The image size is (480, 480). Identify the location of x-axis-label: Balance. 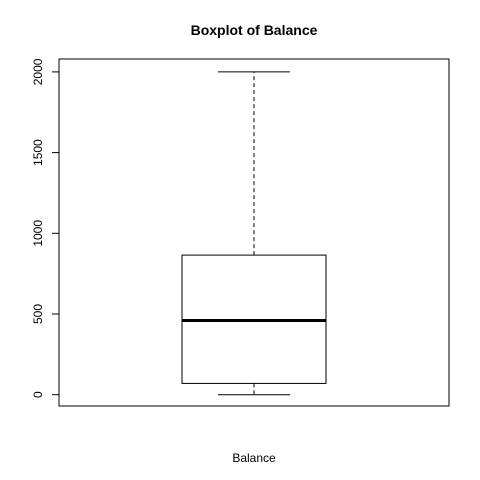
(254, 458).